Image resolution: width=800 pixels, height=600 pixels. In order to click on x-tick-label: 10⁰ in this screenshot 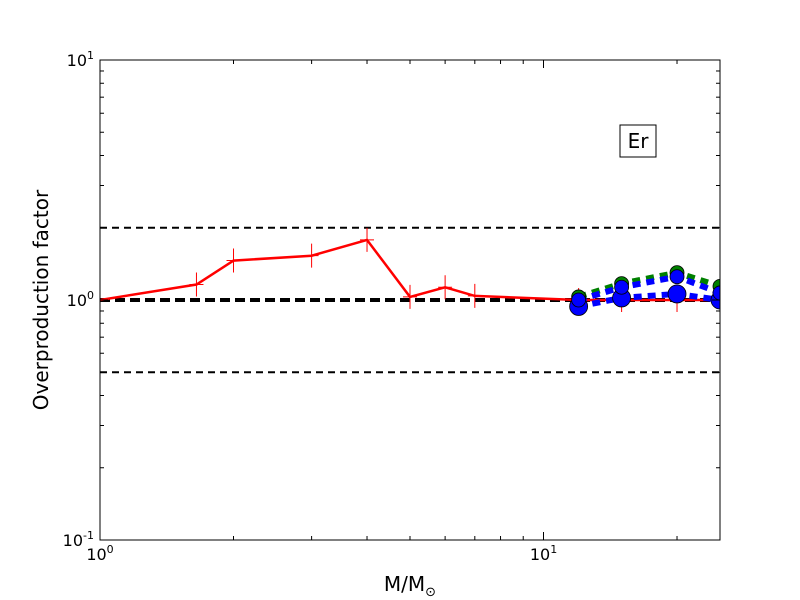, I will do `click(99, 553)`.